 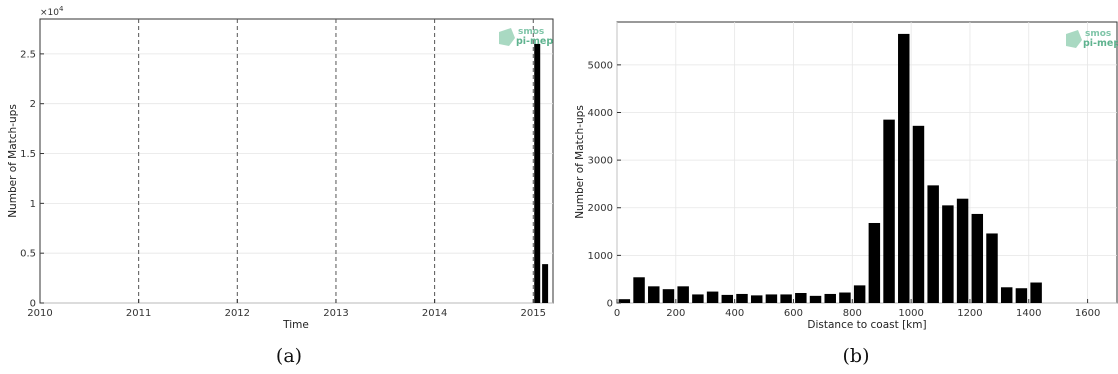 I want to click on x-tick-label: 1200, so click(x=969, y=313).